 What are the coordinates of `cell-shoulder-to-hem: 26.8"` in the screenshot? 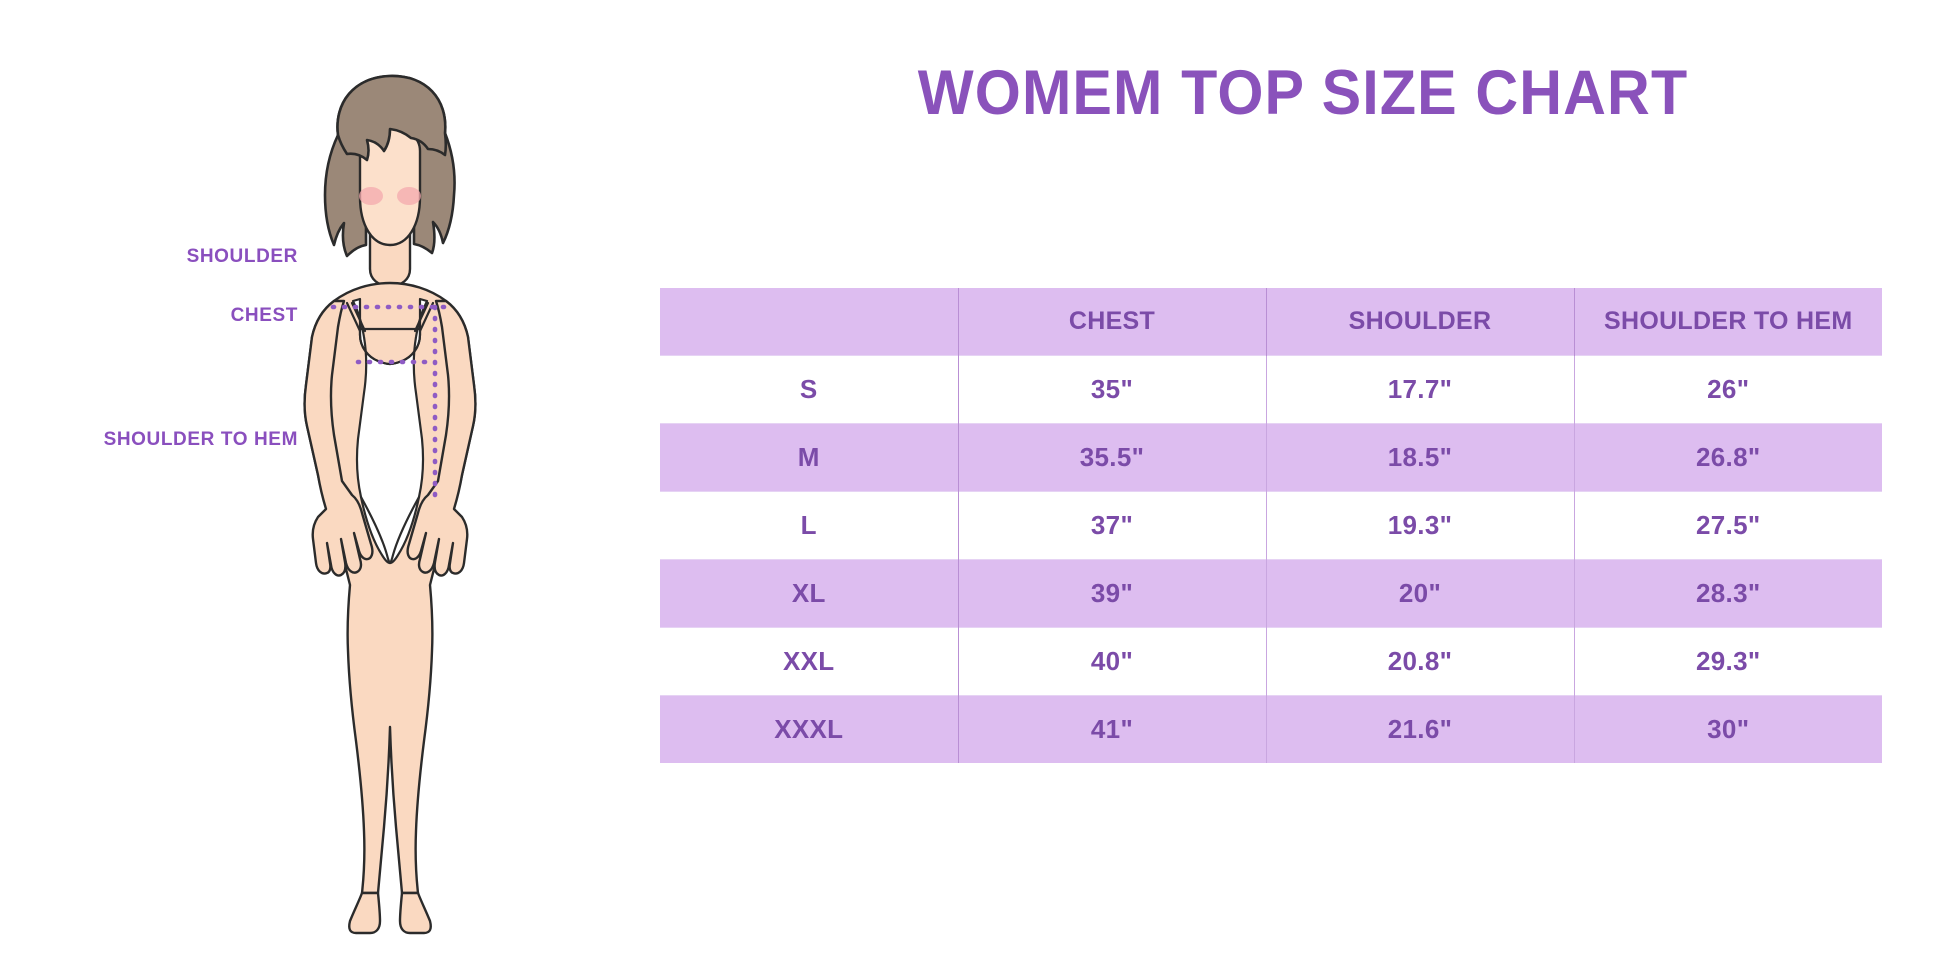 It's located at (1728, 457).